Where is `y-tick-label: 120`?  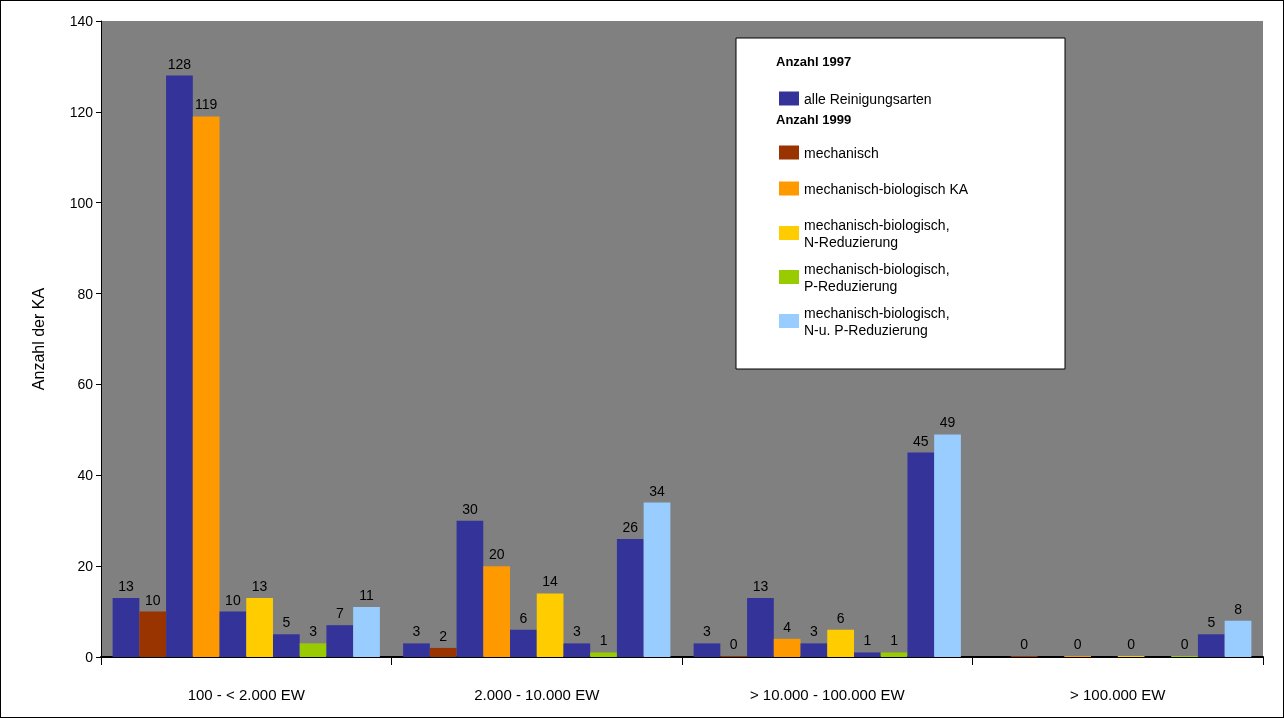 y-tick-label: 120 is located at coordinates (81, 111).